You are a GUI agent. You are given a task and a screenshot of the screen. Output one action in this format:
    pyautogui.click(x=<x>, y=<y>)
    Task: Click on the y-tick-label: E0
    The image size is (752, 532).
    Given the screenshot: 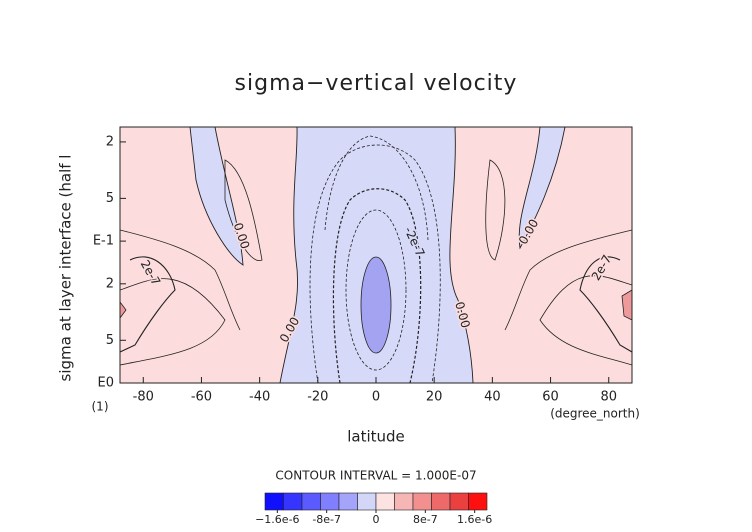 What is the action you would take?
    pyautogui.click(x=106, y=383)
    